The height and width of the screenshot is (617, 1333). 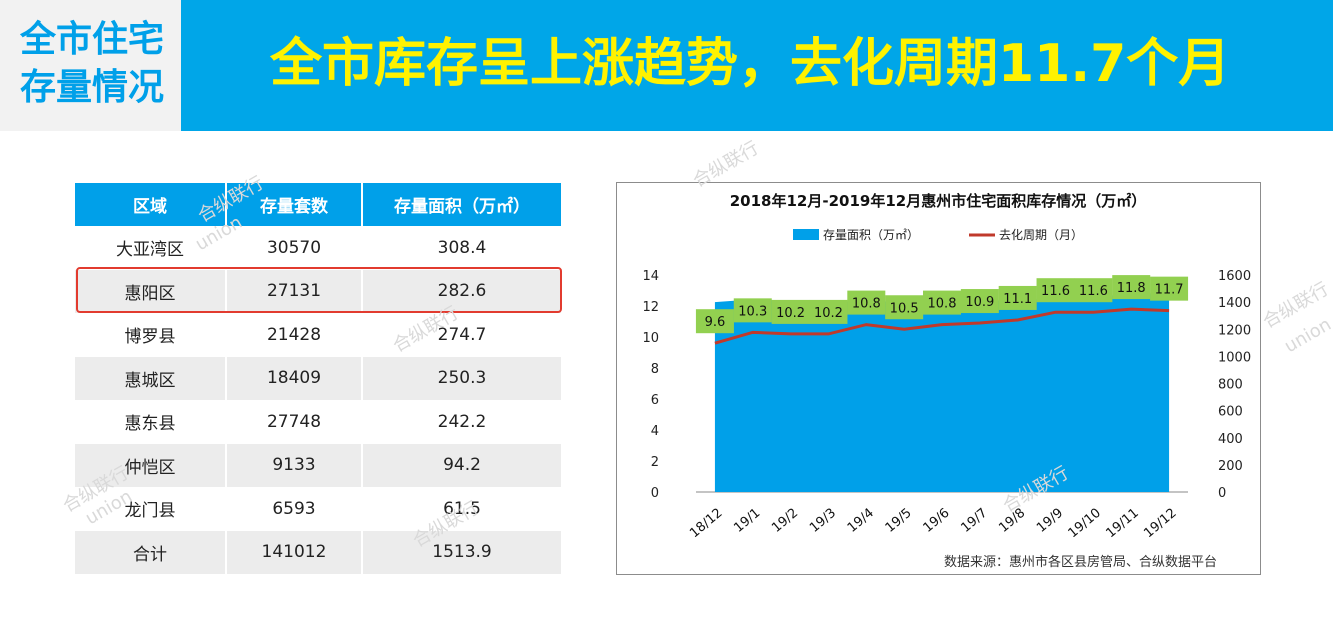 What do you see at coordinates (1230, 412) in the screenshot?
I see `y-right-tick-label: 600` at bounding box center [1230, 412].